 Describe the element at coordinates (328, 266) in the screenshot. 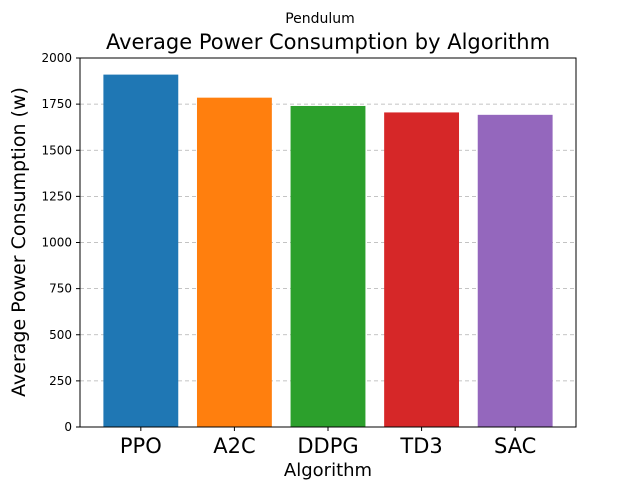

I see `bar-ddpg` at that location.